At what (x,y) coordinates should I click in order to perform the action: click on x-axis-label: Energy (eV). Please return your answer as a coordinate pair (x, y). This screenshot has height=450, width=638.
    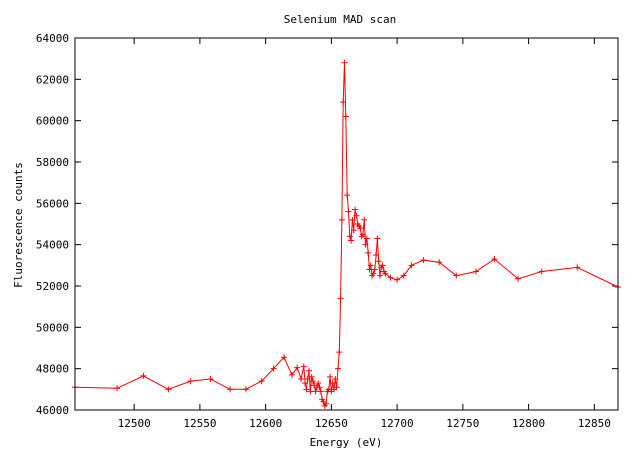
    Looking at the image, I should click on (346, 442).